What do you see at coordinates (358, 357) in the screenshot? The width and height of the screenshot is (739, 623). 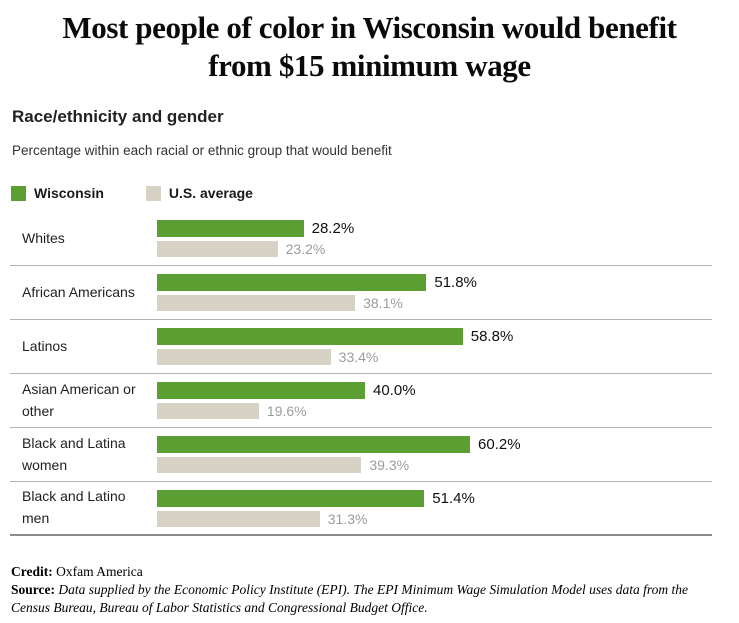 I see `value-label: 33.4%` at bounding box center [358, 357].